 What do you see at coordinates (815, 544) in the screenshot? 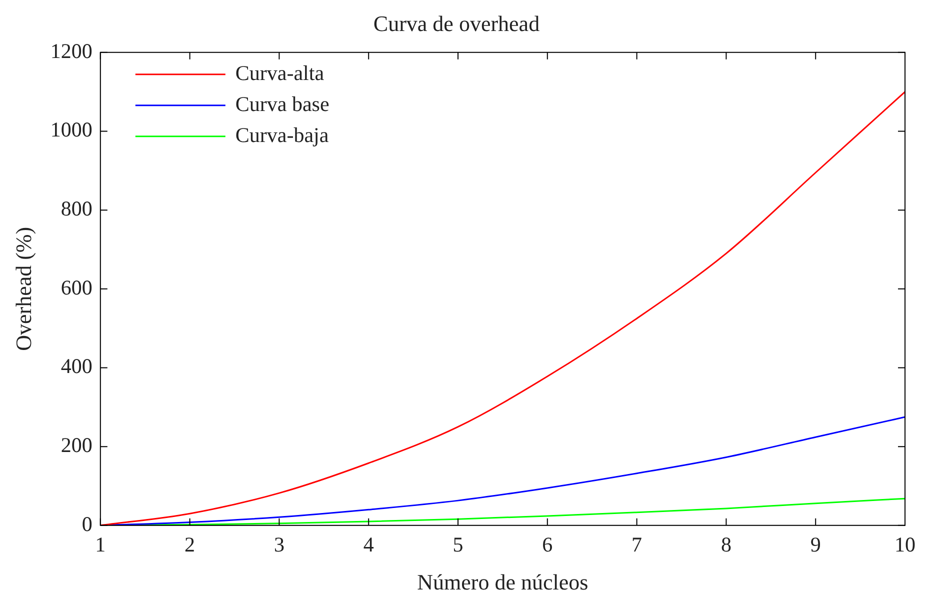
I see `x-tick-label: 9` at bounding box center [815, 544].